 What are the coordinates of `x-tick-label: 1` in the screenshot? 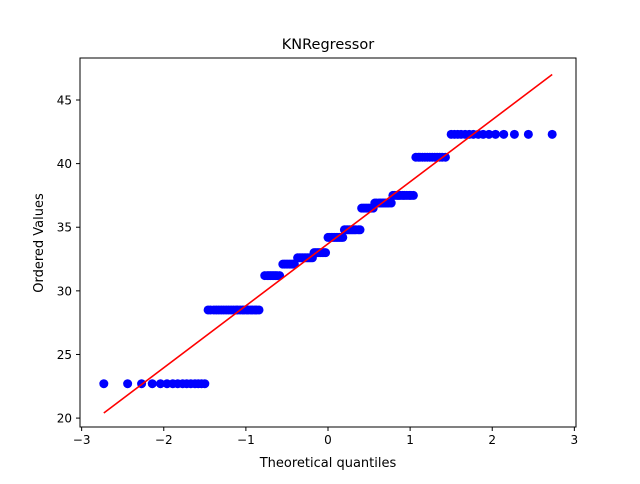 It's located at (410, 440).